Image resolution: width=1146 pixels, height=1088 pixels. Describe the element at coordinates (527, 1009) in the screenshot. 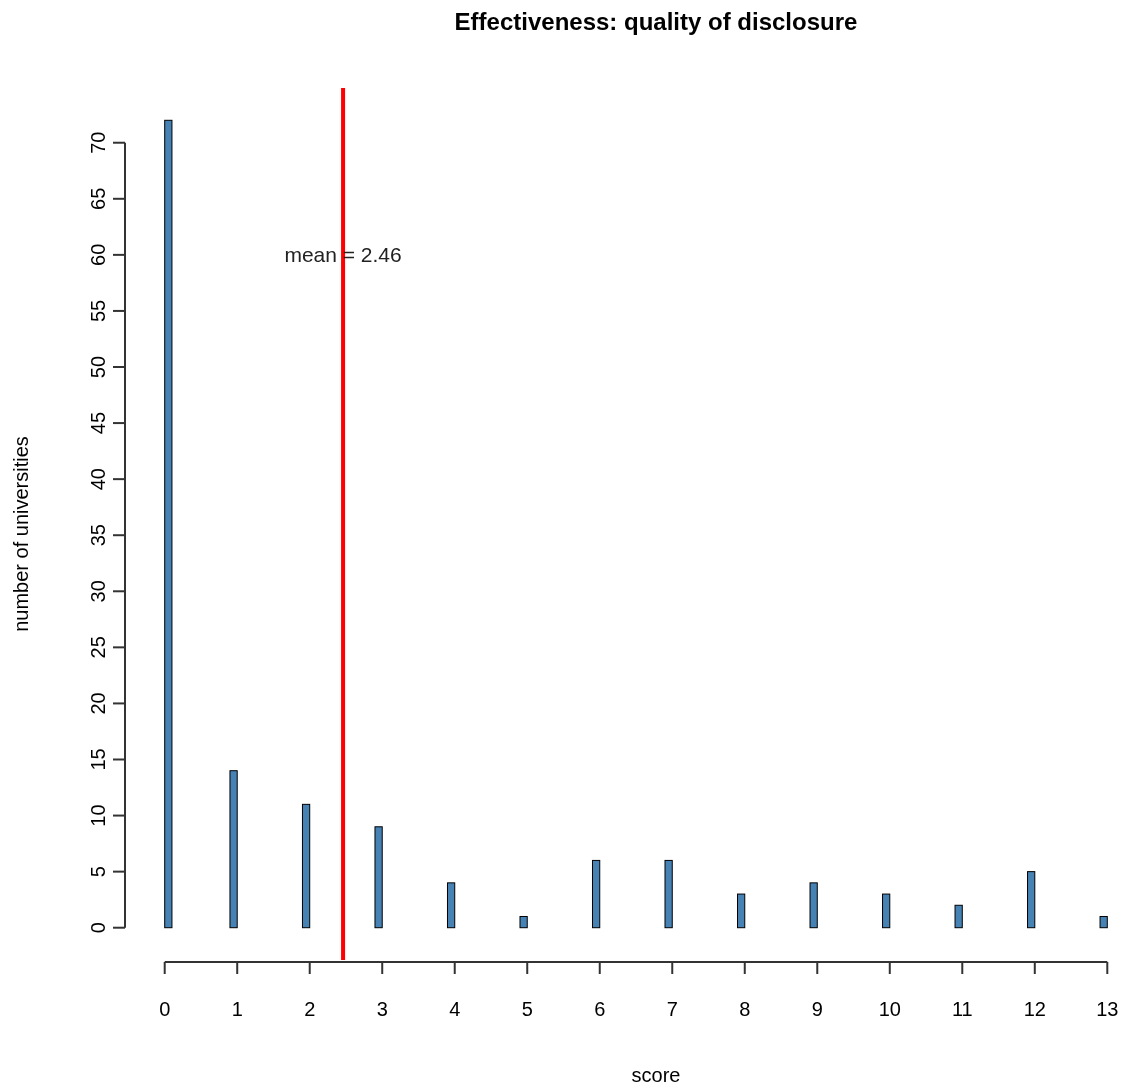

I see `x-tick-label: 5` at that location.